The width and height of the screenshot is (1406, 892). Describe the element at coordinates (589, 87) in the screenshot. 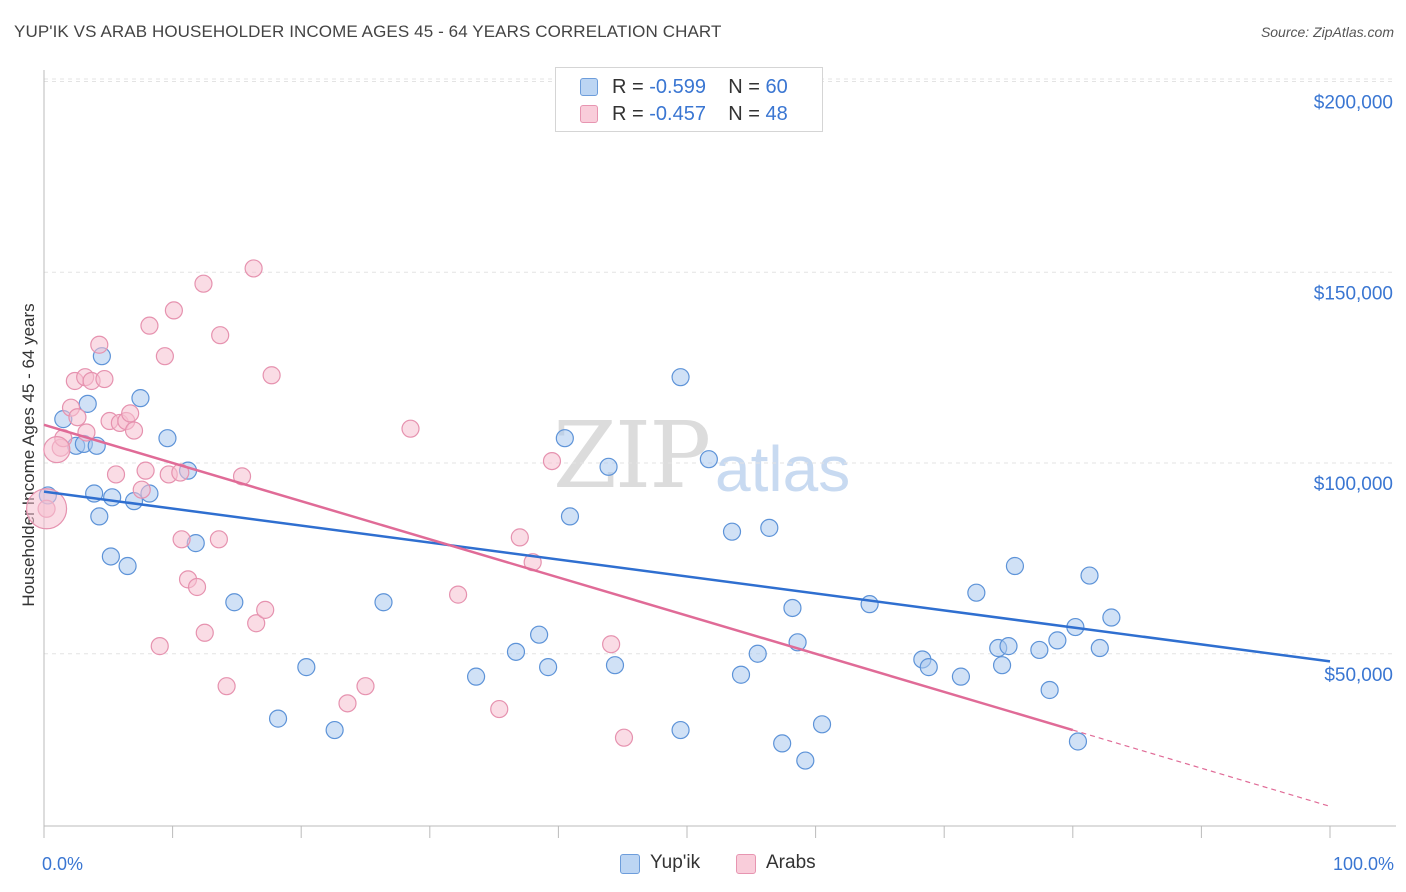

I see `legend-swatch-yupik` at that location.